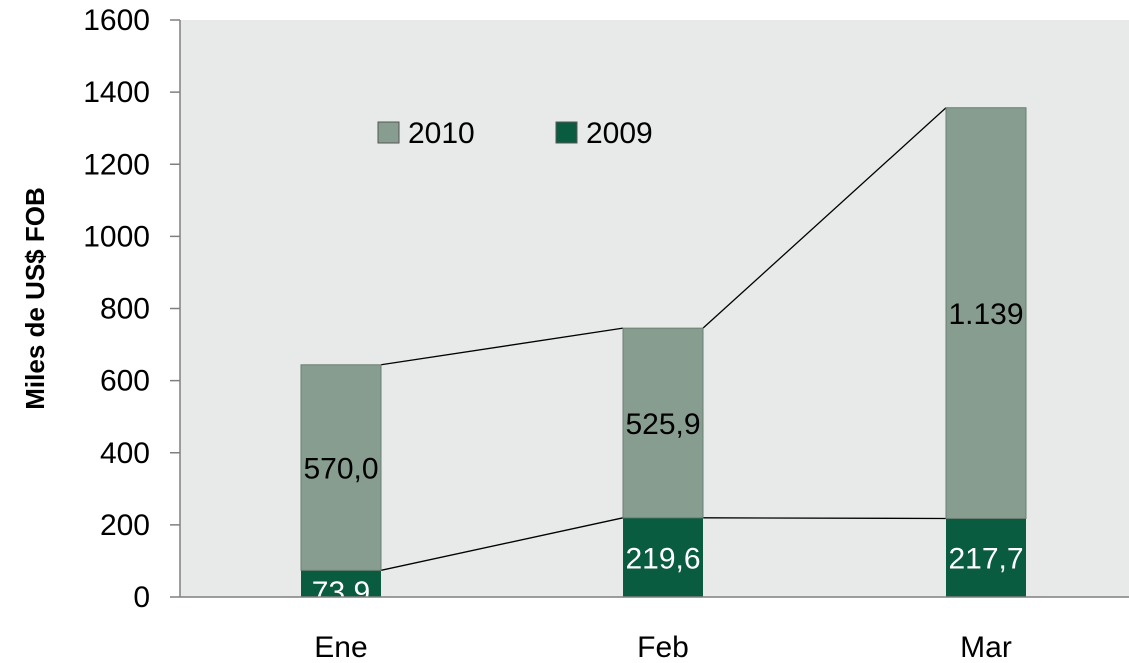  Describe the element at coordinates (125, 309) in the screenshot. I see `y-tick-label: 800` at that location.